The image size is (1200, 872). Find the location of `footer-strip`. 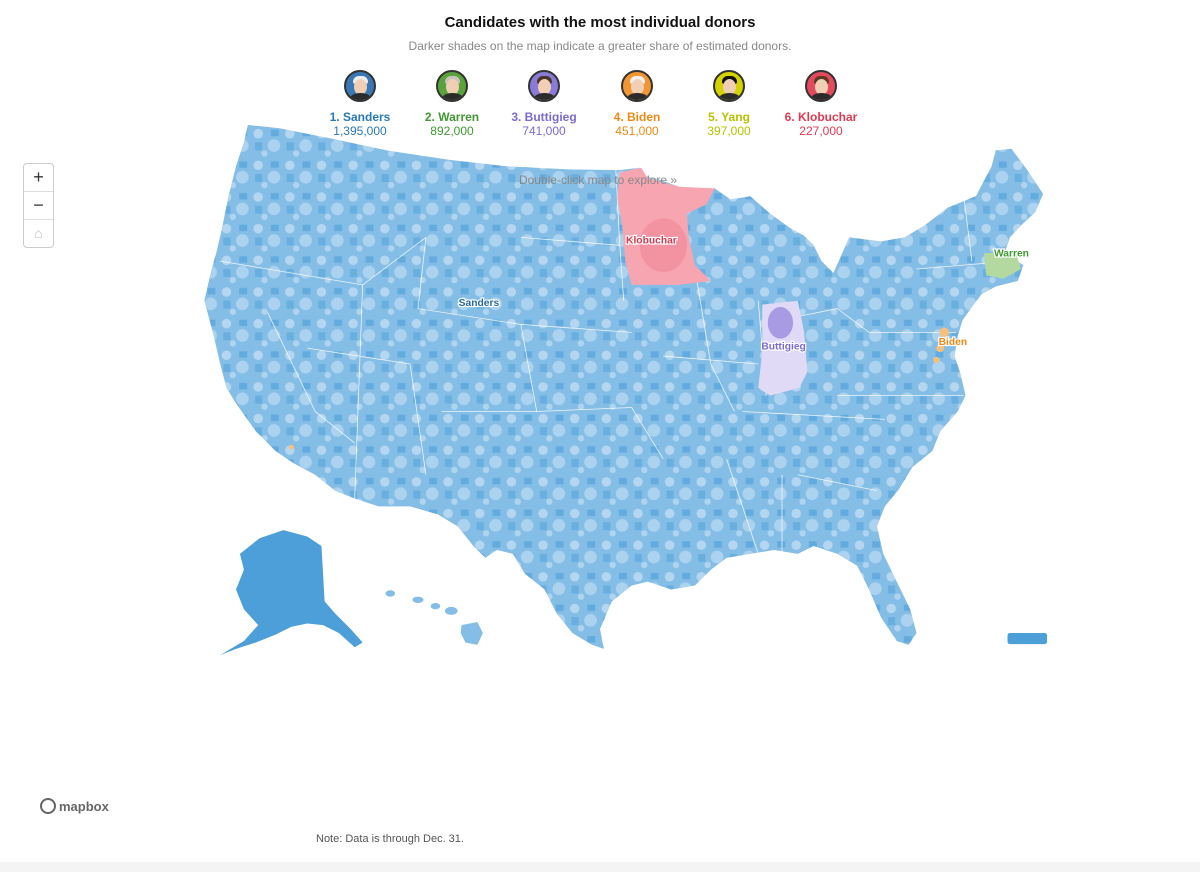

footer-strip is located at coordinates (600, 867).